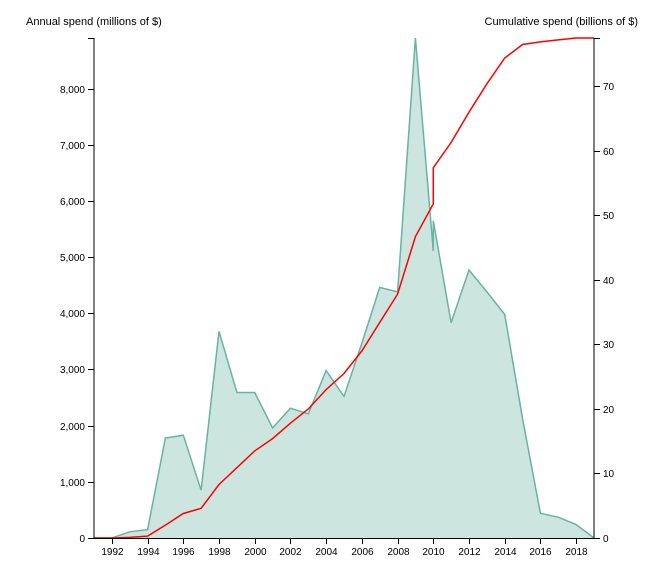 This screenshot has height=579, width=664. What do you see at coordinates (540, 552) in the screenshot?
I see `x-tick-label: 2016` at bounding box center [540, 552].